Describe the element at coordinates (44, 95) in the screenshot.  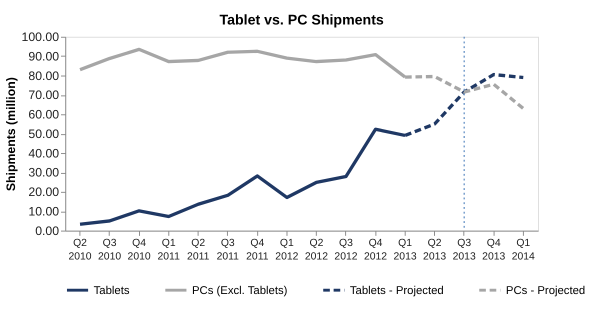
I see `y-tick-label: 70.00` at that location.